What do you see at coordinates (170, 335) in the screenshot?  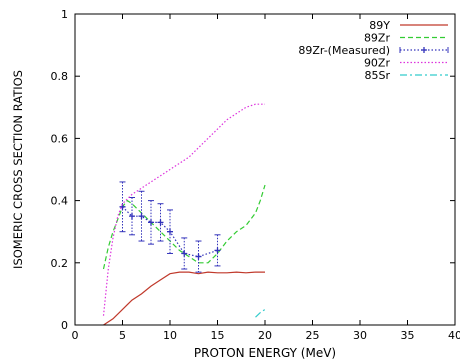 I see `x-tick-label: 10` at bounding box center [170, 335].